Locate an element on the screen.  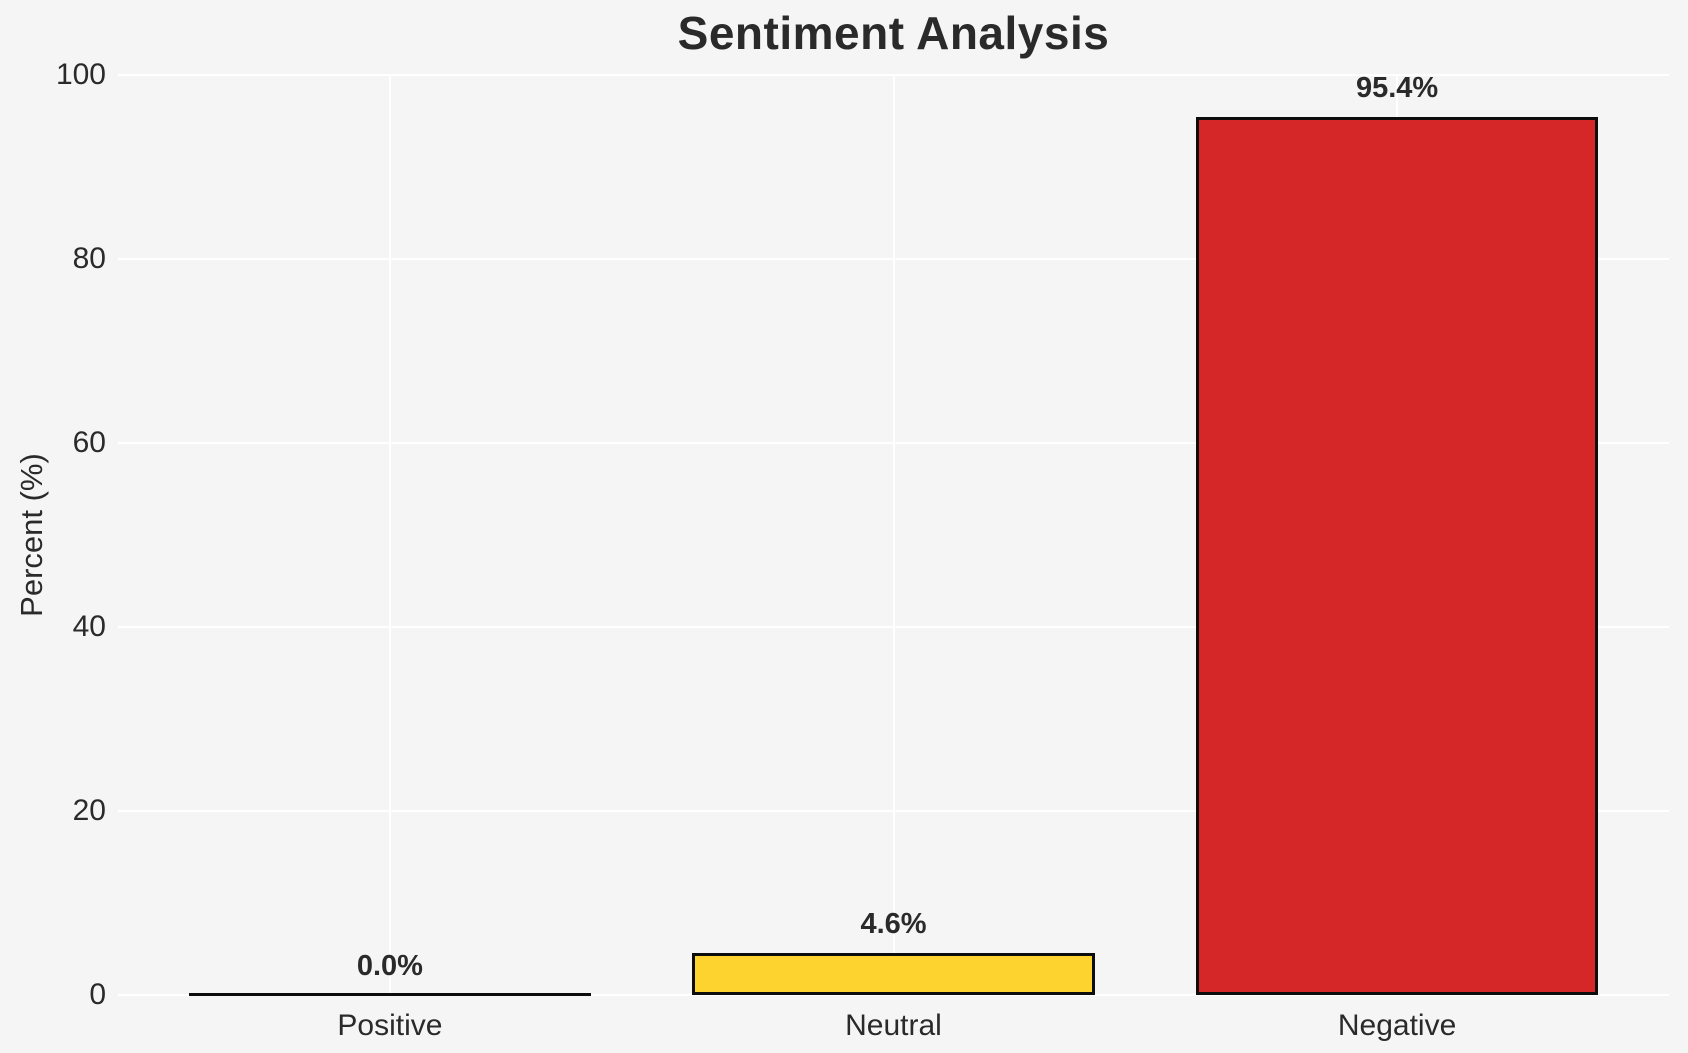
y-tick-label: 0 is located at coordinates (97, 994).